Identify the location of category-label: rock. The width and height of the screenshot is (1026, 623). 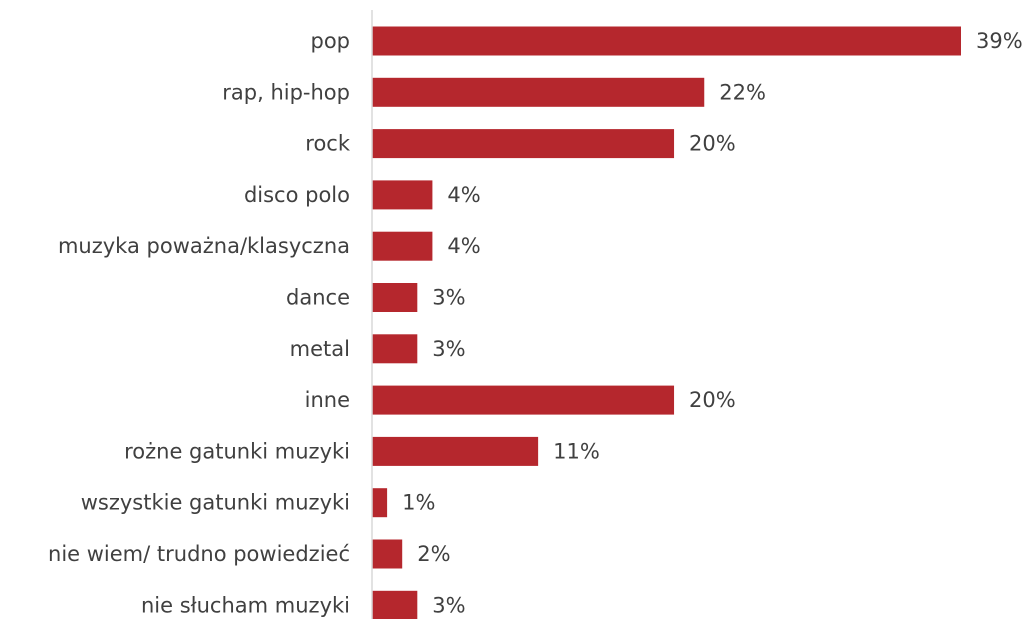
(328, 144).